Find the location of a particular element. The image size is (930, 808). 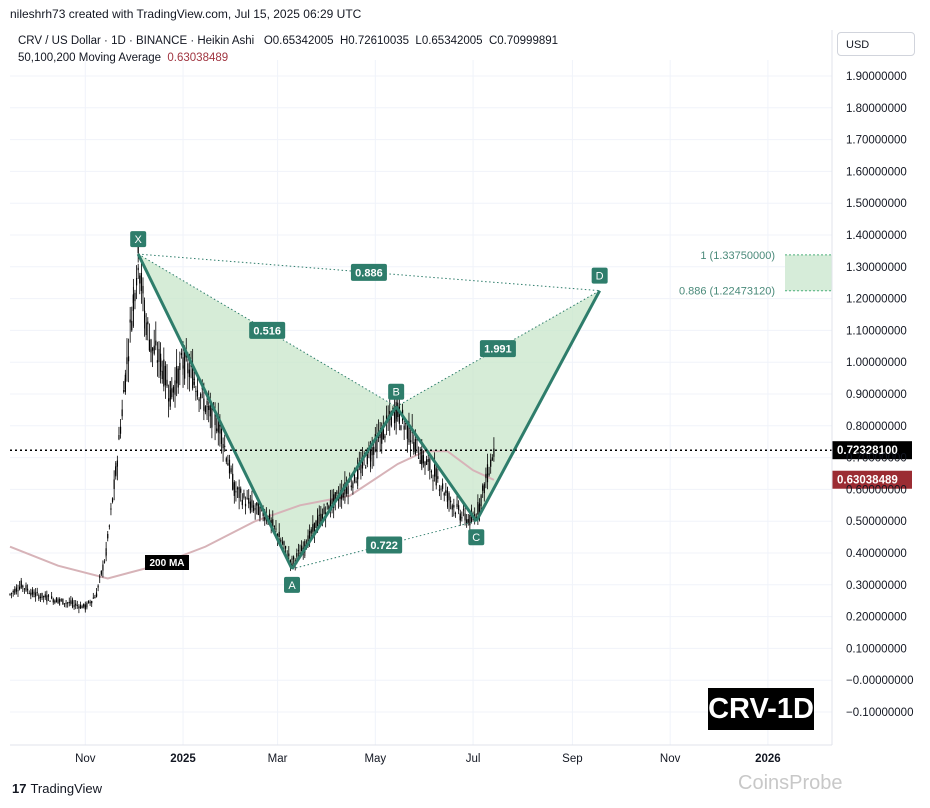

ratio-label: 0.886 is located at coordinates (369, 273).